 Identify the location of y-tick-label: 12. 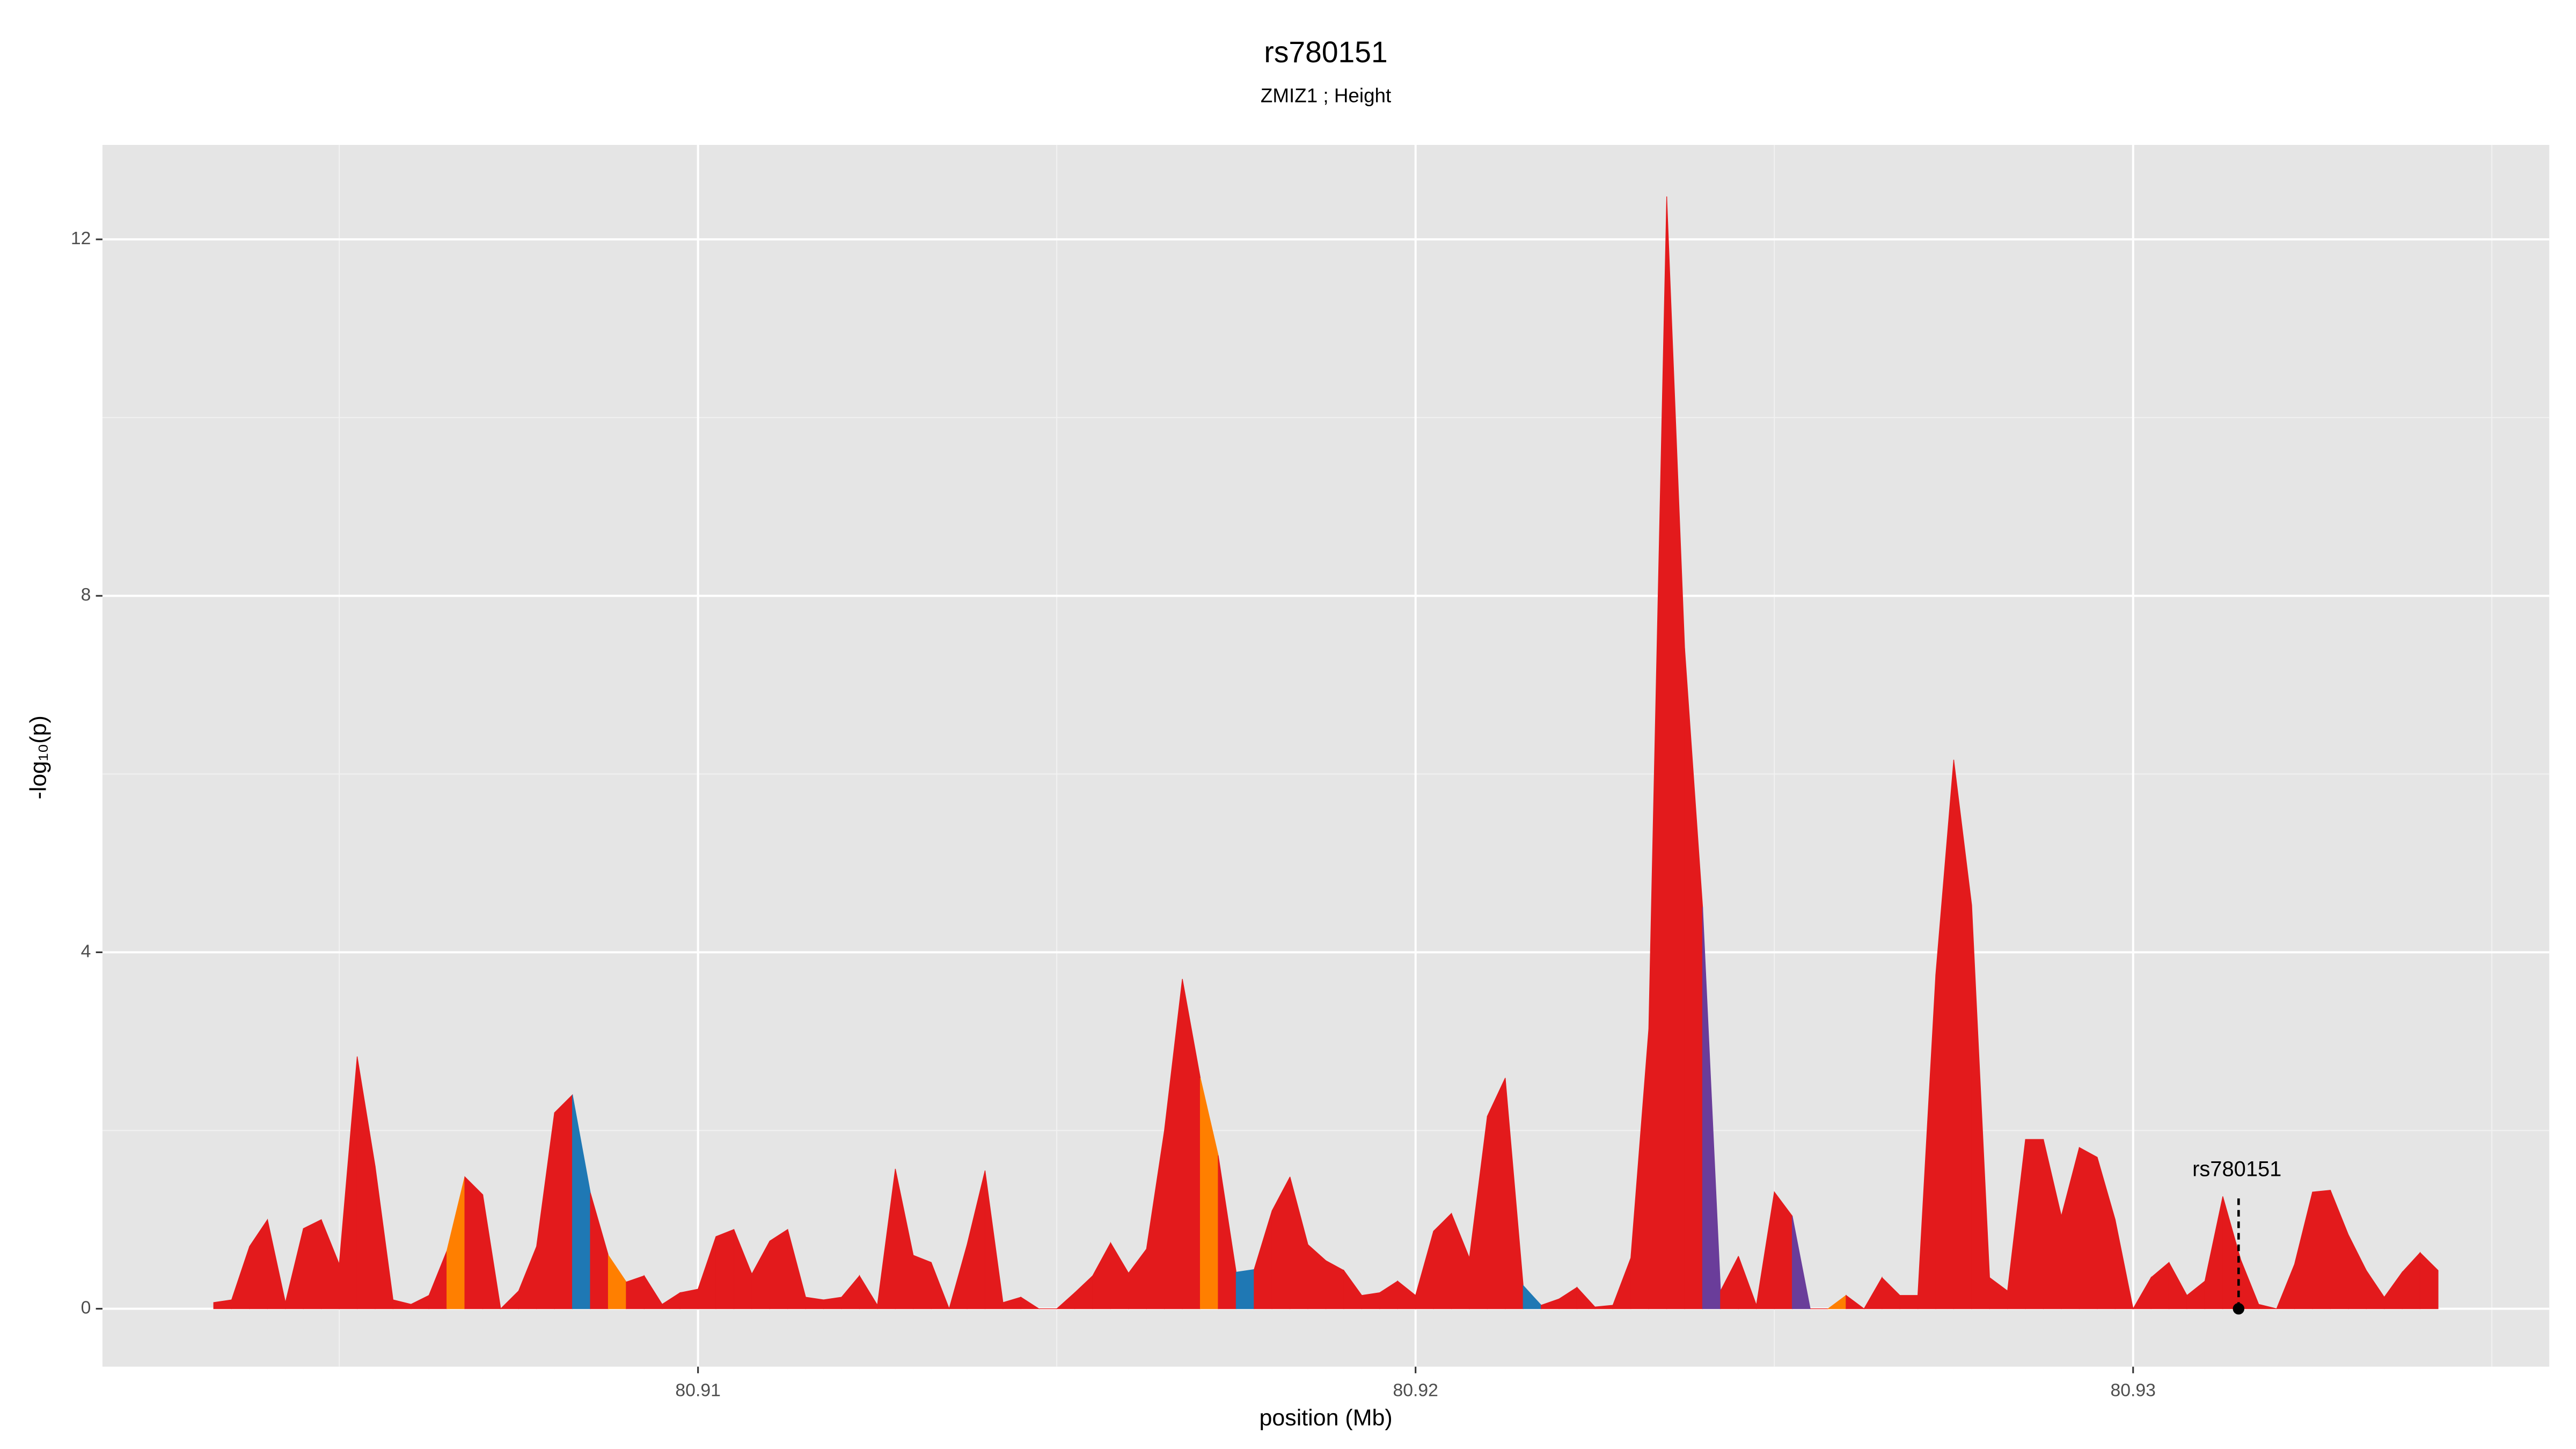
(81, 238).